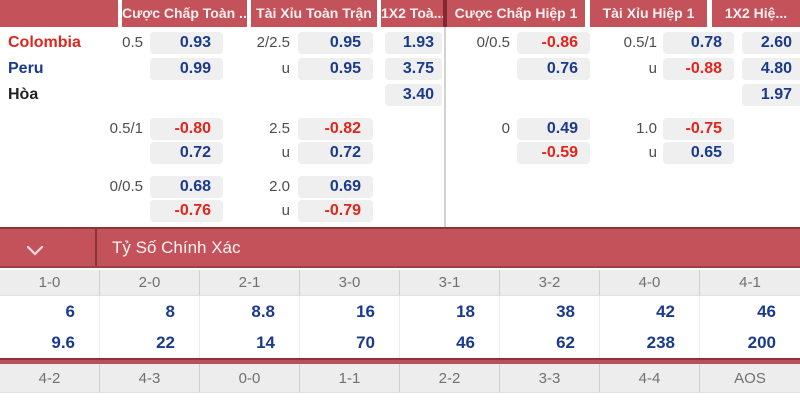 Image resolution: width=800 pixels, height=400 pixels. I want to click on score-label: 2-2, so click(450, 378).